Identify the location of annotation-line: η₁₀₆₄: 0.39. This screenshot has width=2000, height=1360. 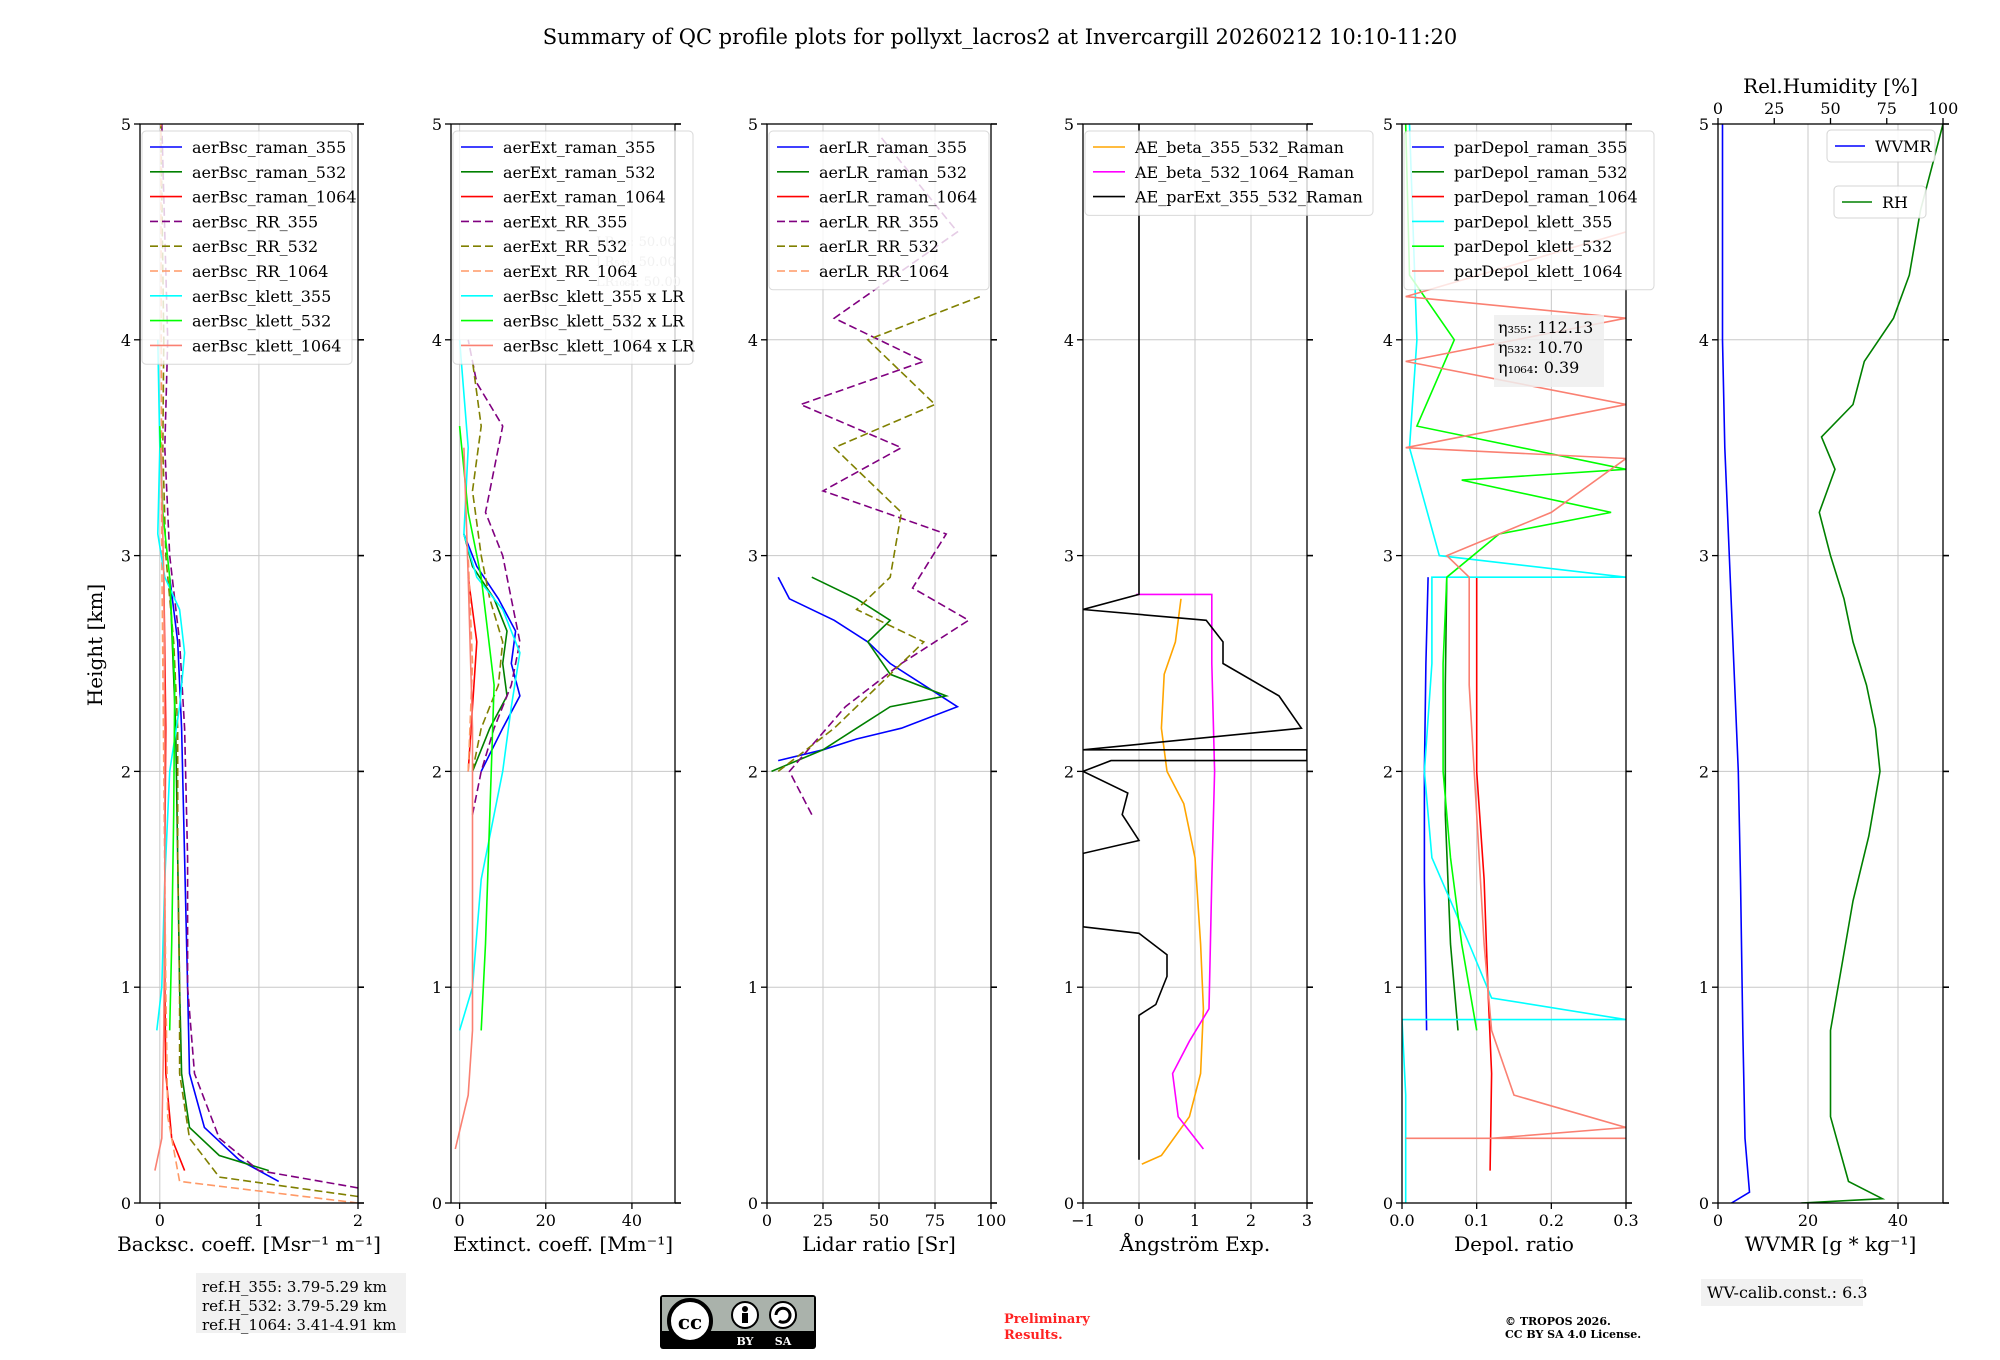
(1538, 367).